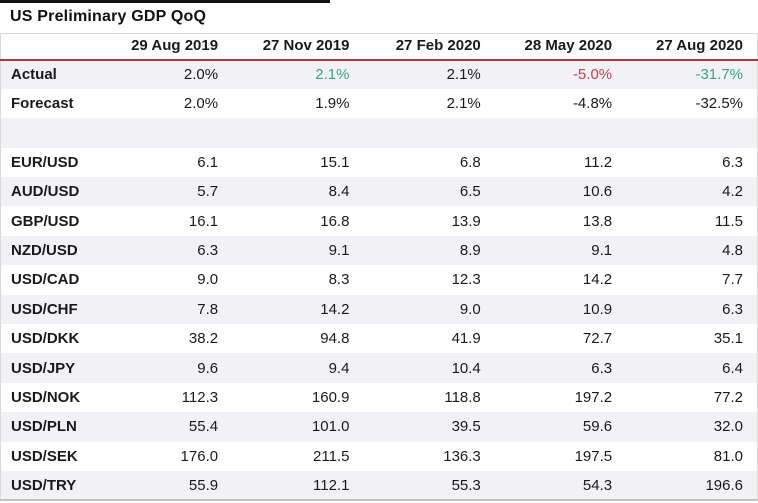  I want to click on row-label: GBP/USD, so click(45, 221).